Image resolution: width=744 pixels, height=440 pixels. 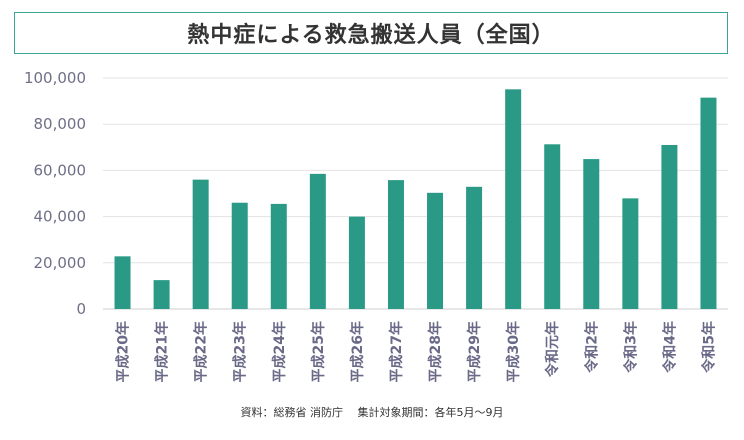 I want to click on x-tick-label: 平成24年, so click(x=279, y=351).